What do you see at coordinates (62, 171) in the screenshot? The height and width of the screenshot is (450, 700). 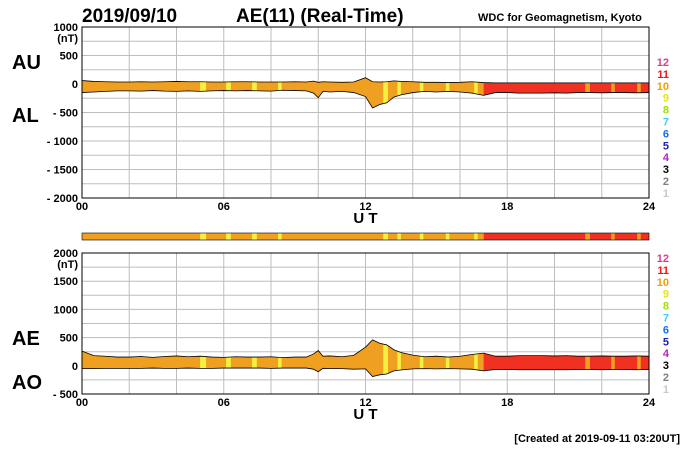 I see `y-tick-label: - 1500` at bounding box center [62, 171].